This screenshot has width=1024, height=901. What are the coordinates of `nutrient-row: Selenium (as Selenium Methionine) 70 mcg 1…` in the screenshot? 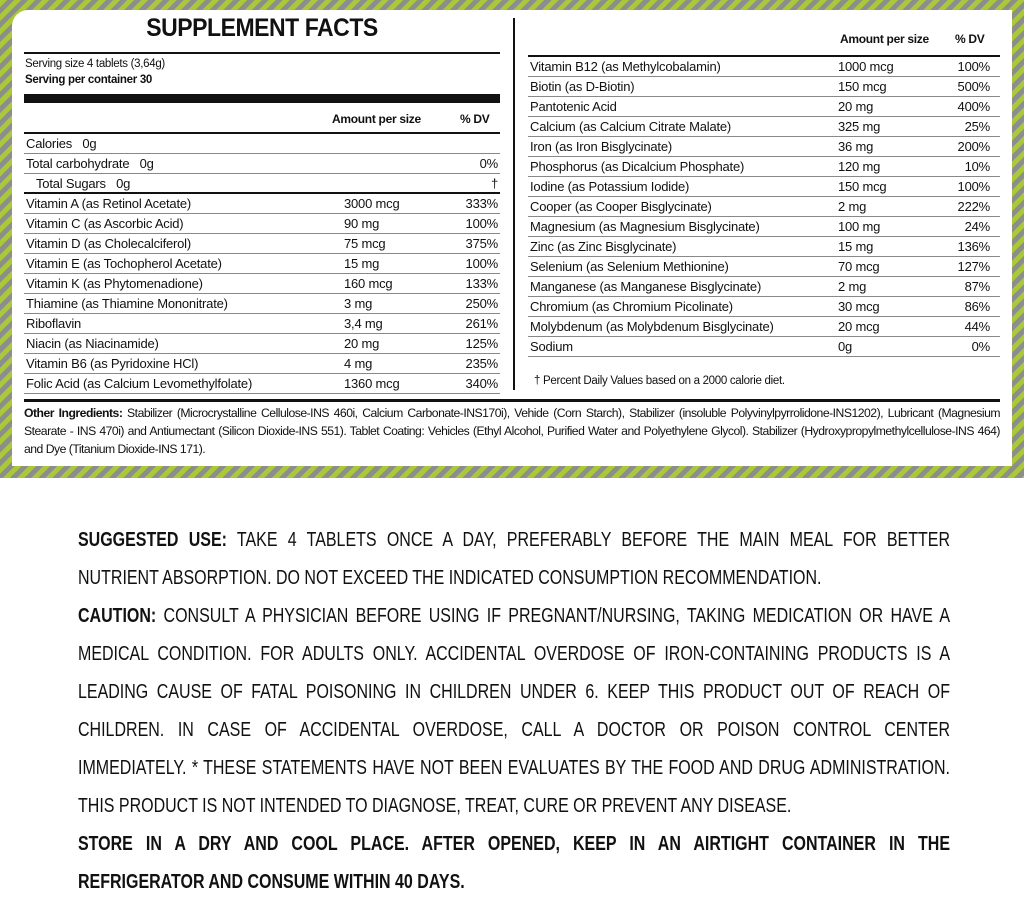 It's located at (764, 267).